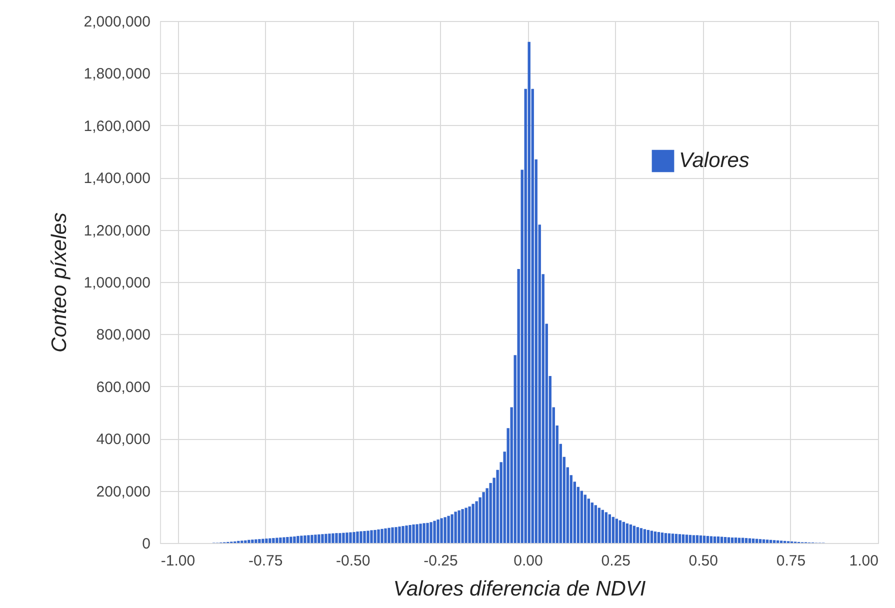  What do you see at coordinates (265, 561) in the screenshot?
I see `x-tick-label: -0.75` at bounding box center [265, 561].